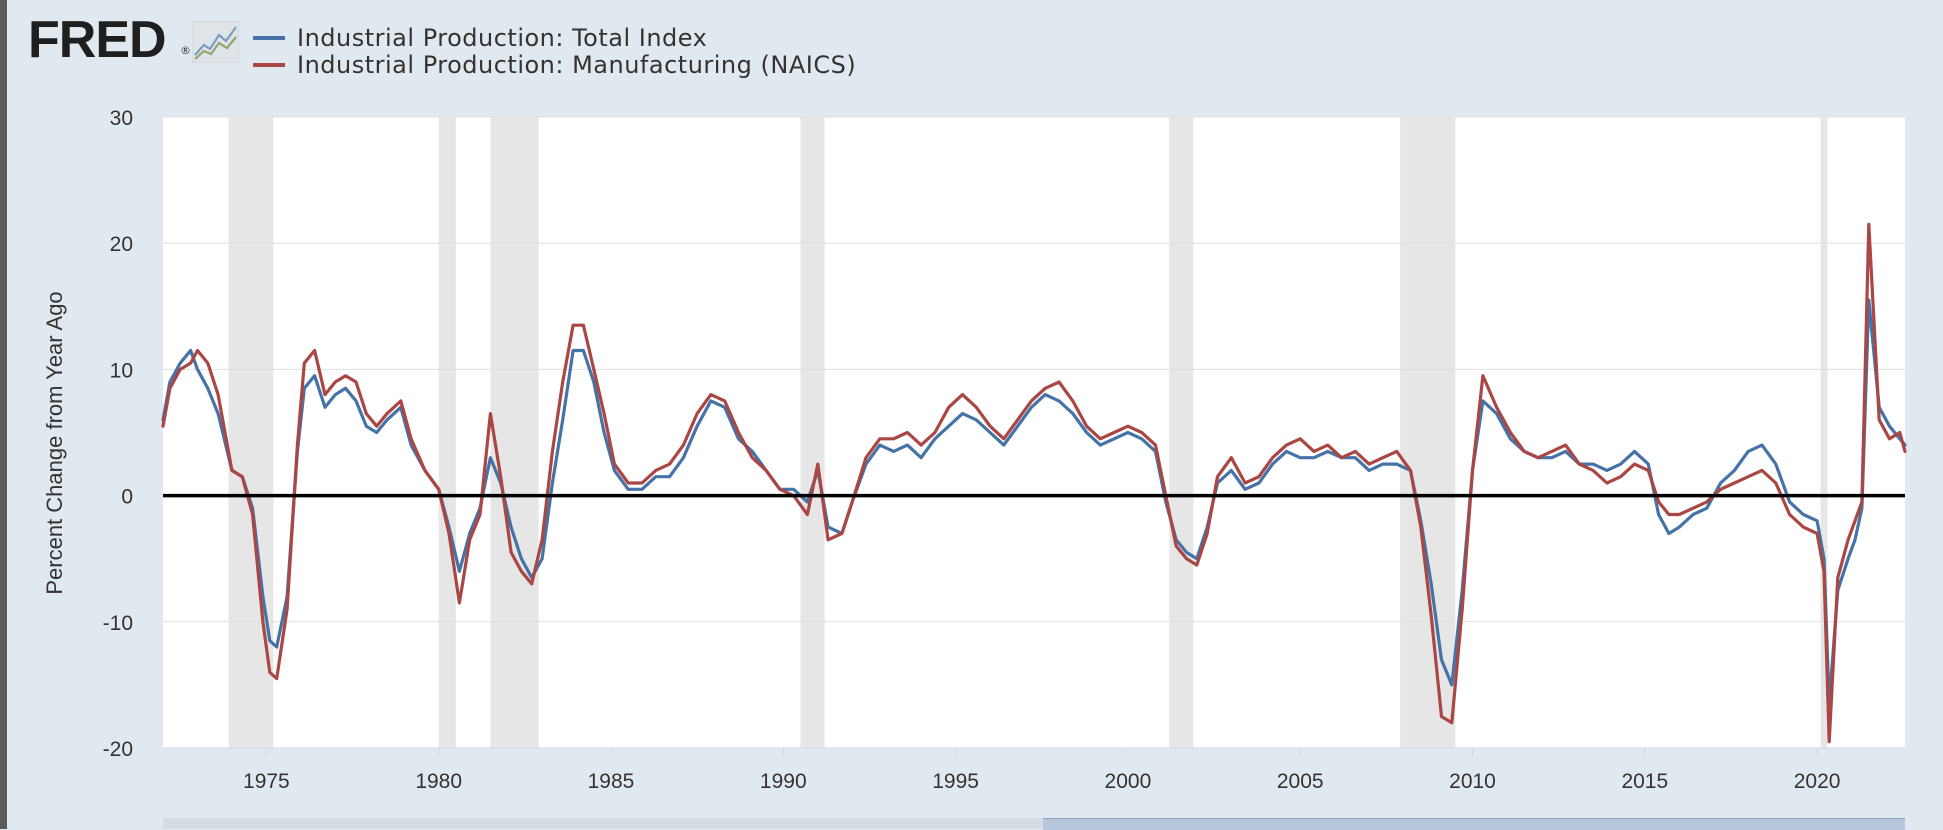 This screenshot has width=1943, height=830. I want to click on line-chart-icon, so click(215, 42).